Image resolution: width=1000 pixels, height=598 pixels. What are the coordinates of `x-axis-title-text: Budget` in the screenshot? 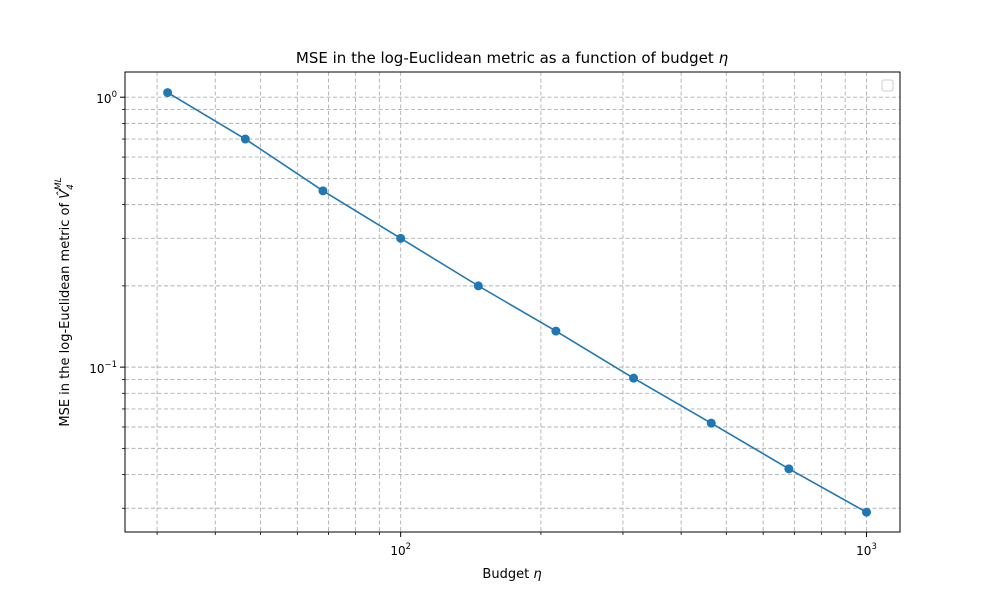 It's located at (505, 574).